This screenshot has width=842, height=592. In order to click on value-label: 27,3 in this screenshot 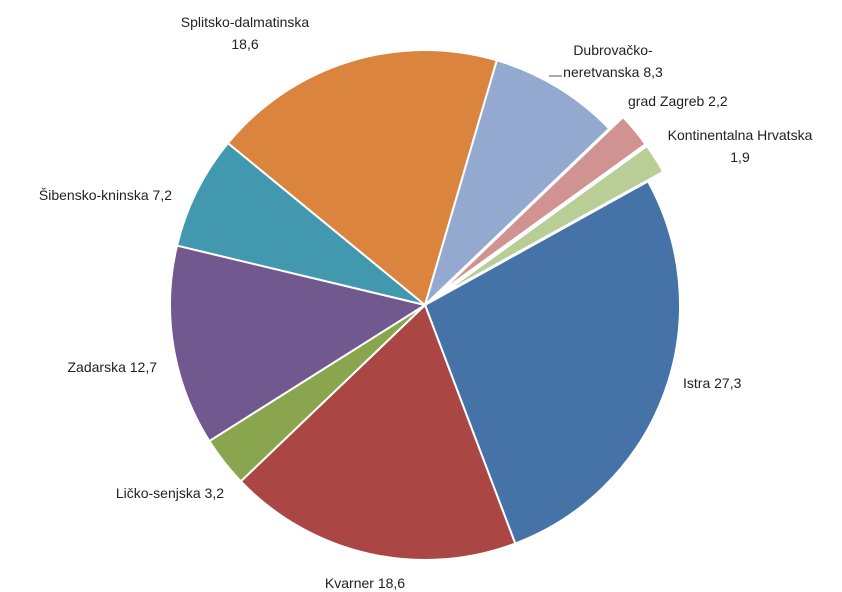, I will do `click(728, 383)`.